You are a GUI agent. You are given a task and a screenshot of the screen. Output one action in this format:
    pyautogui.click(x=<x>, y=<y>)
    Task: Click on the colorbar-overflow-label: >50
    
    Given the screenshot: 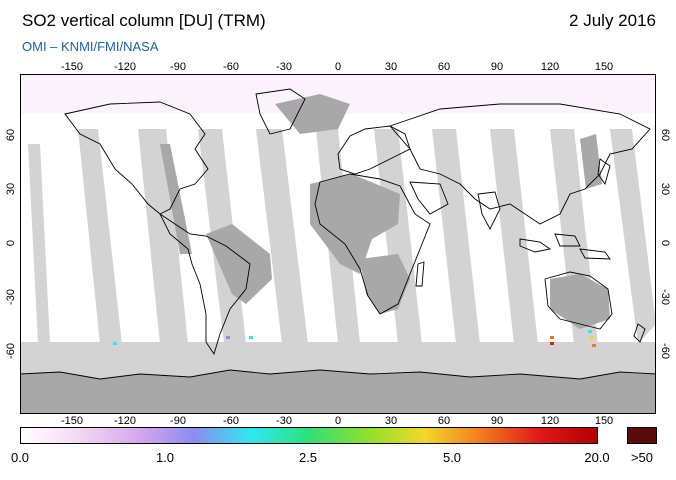 What is the action you would take?
    pyautogui.click(x=642, y=457)
    